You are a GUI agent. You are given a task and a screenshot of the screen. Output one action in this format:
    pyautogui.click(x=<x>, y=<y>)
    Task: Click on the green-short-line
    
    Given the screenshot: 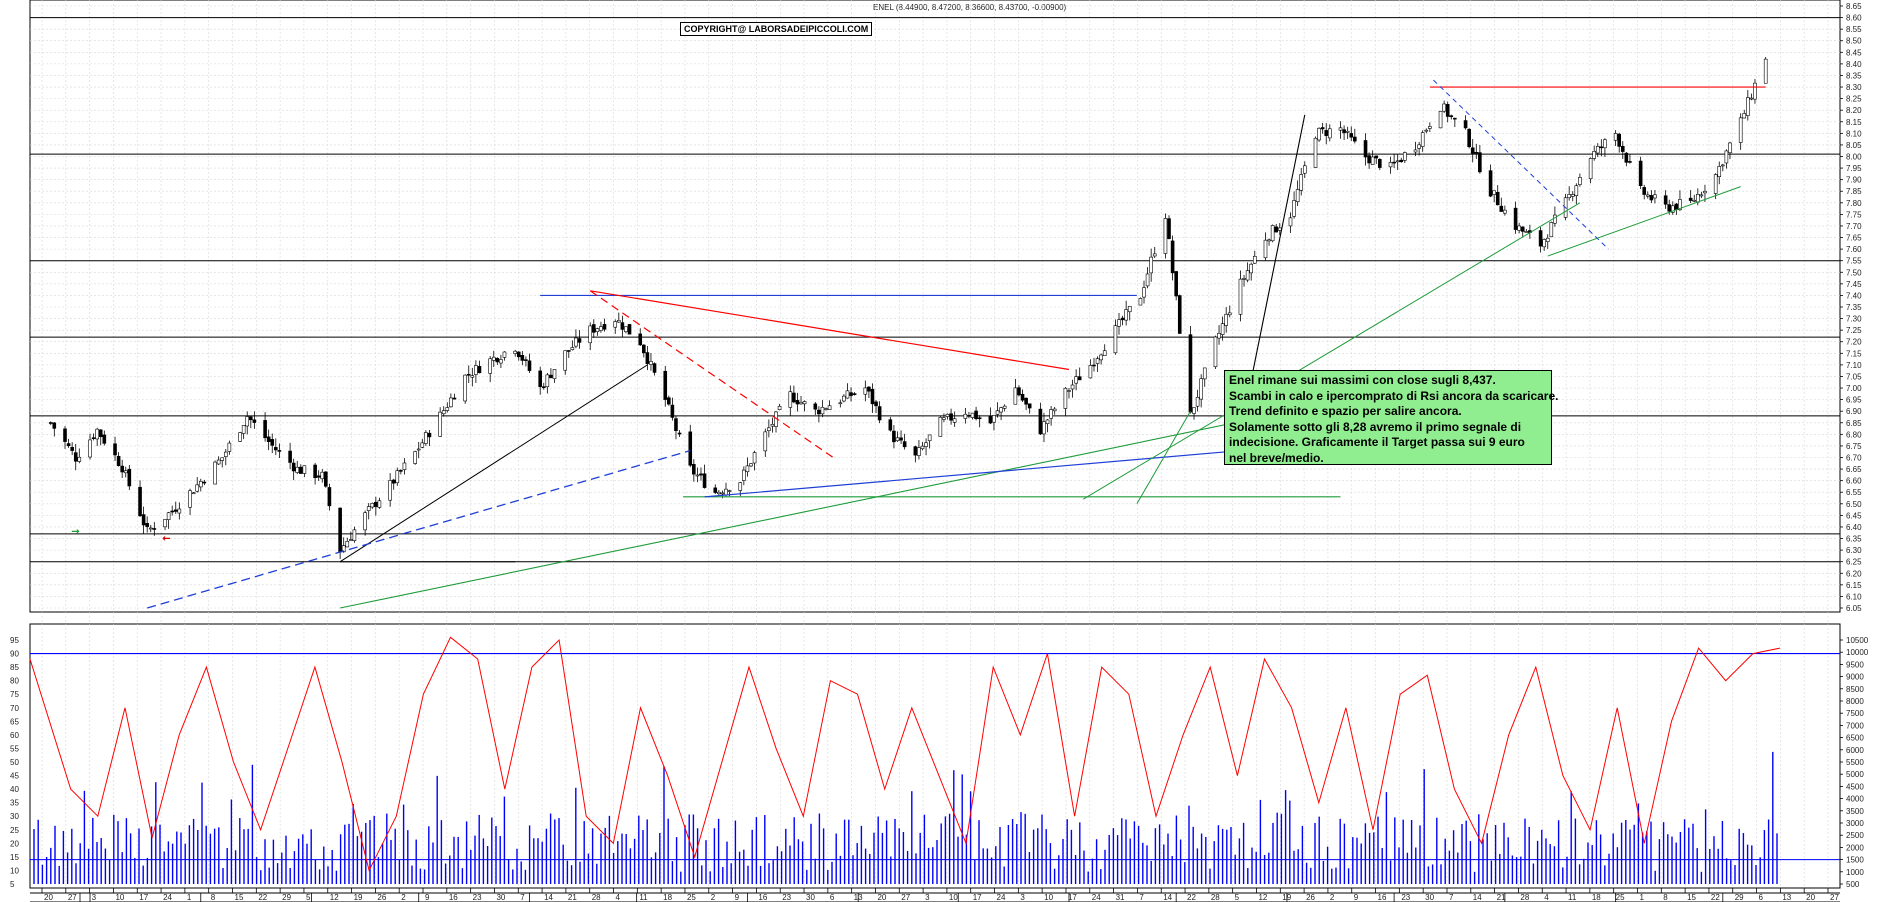 What is the action you would take?
    pyautogui.click(x=1163, y=457)
    